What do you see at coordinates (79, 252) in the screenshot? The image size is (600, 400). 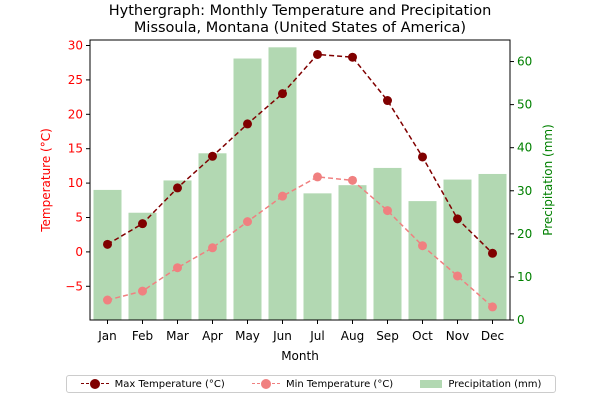 I see `left-tick-label: 0` at bounding box center [79, 252].